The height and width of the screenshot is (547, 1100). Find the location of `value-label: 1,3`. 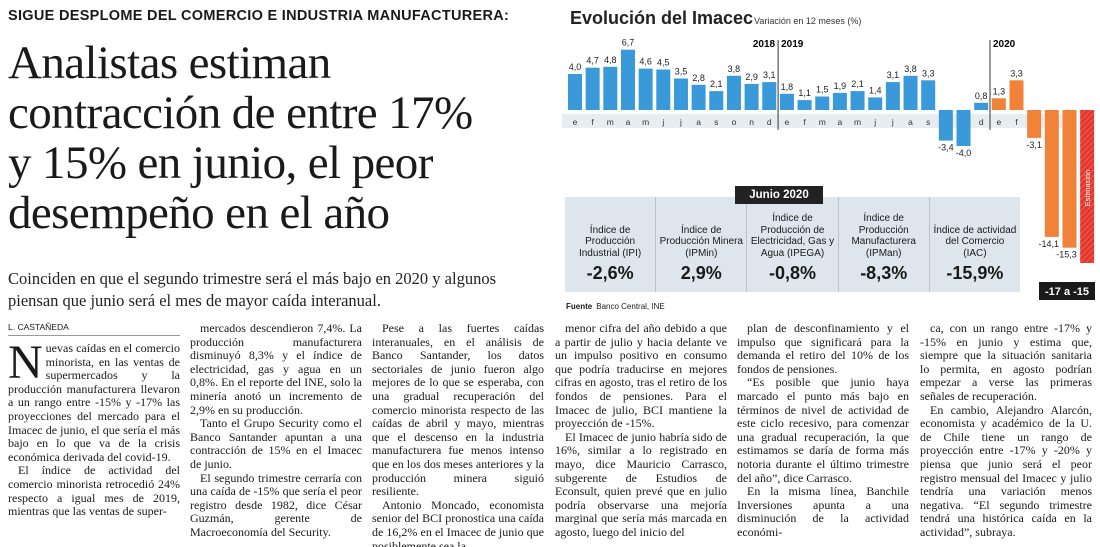

value-label: 1,3 is located at coordinates (999, 91).